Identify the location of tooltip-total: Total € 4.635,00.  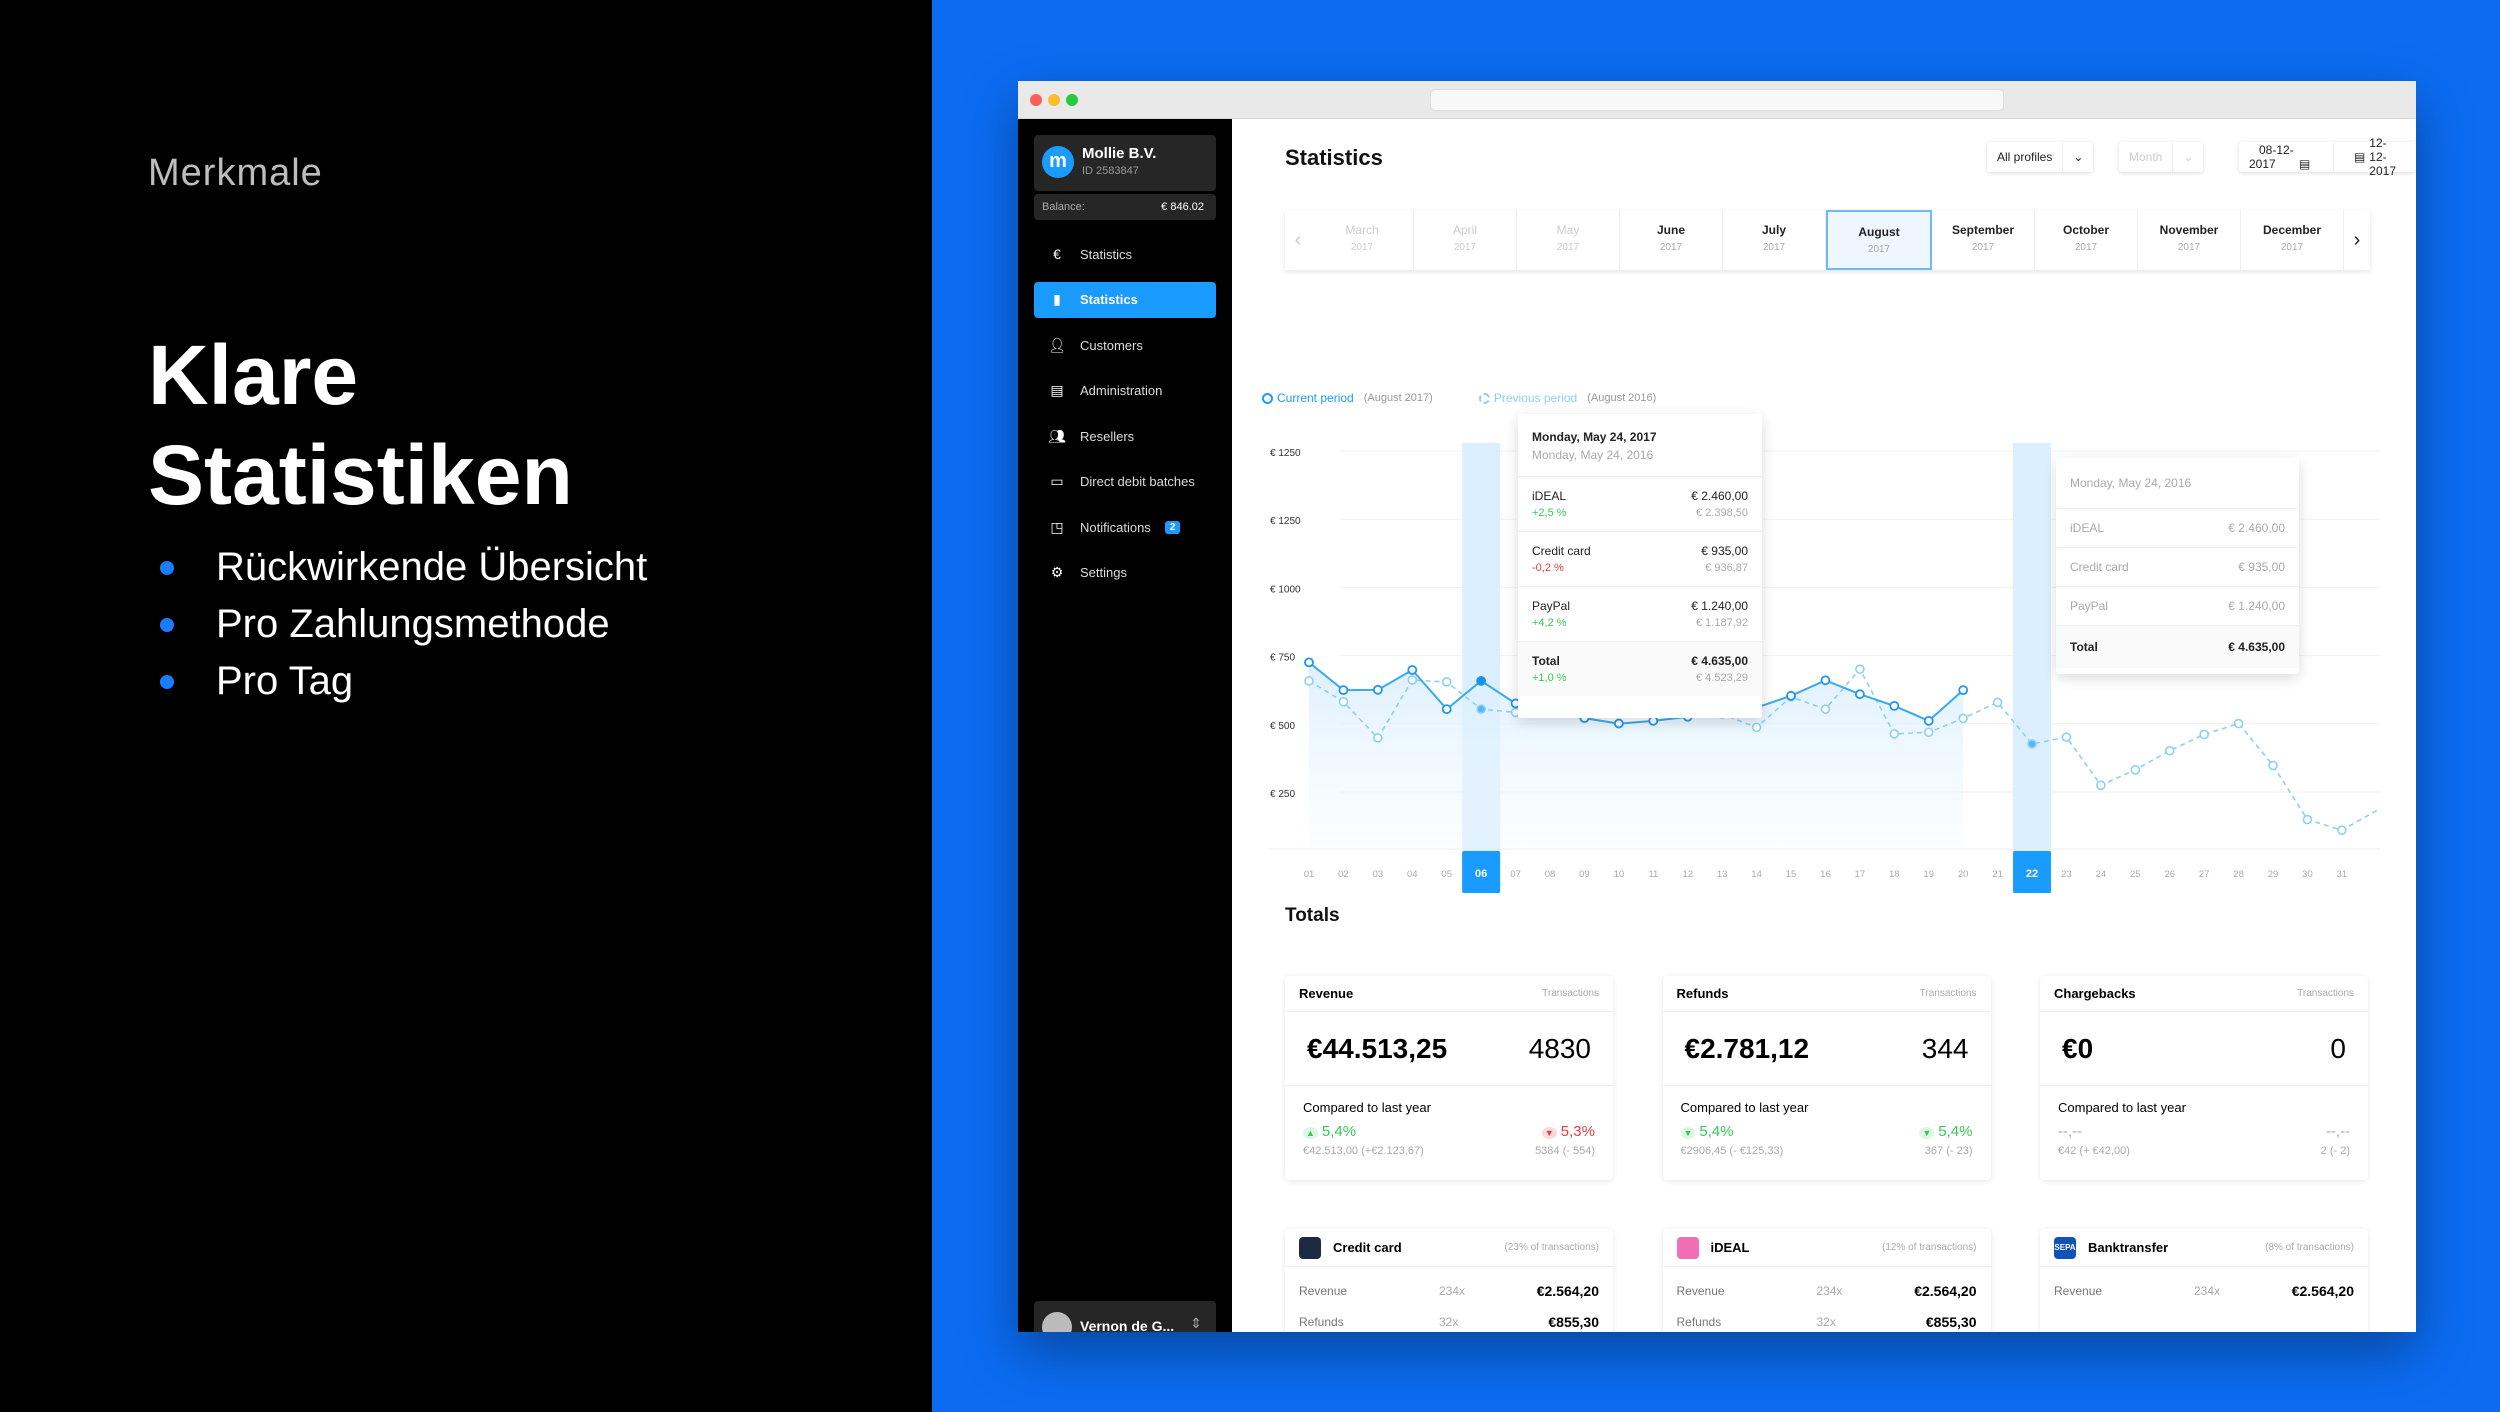
(2177, 647).